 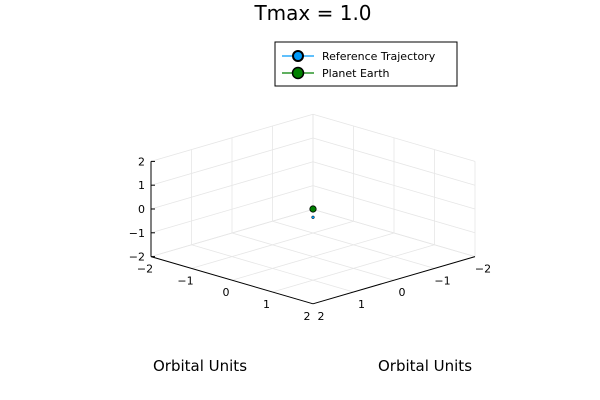 What do you see at coordinates (145, 269) in the screenshot?
I see `x-tick-label: −2` at bounding box center [145, 269].